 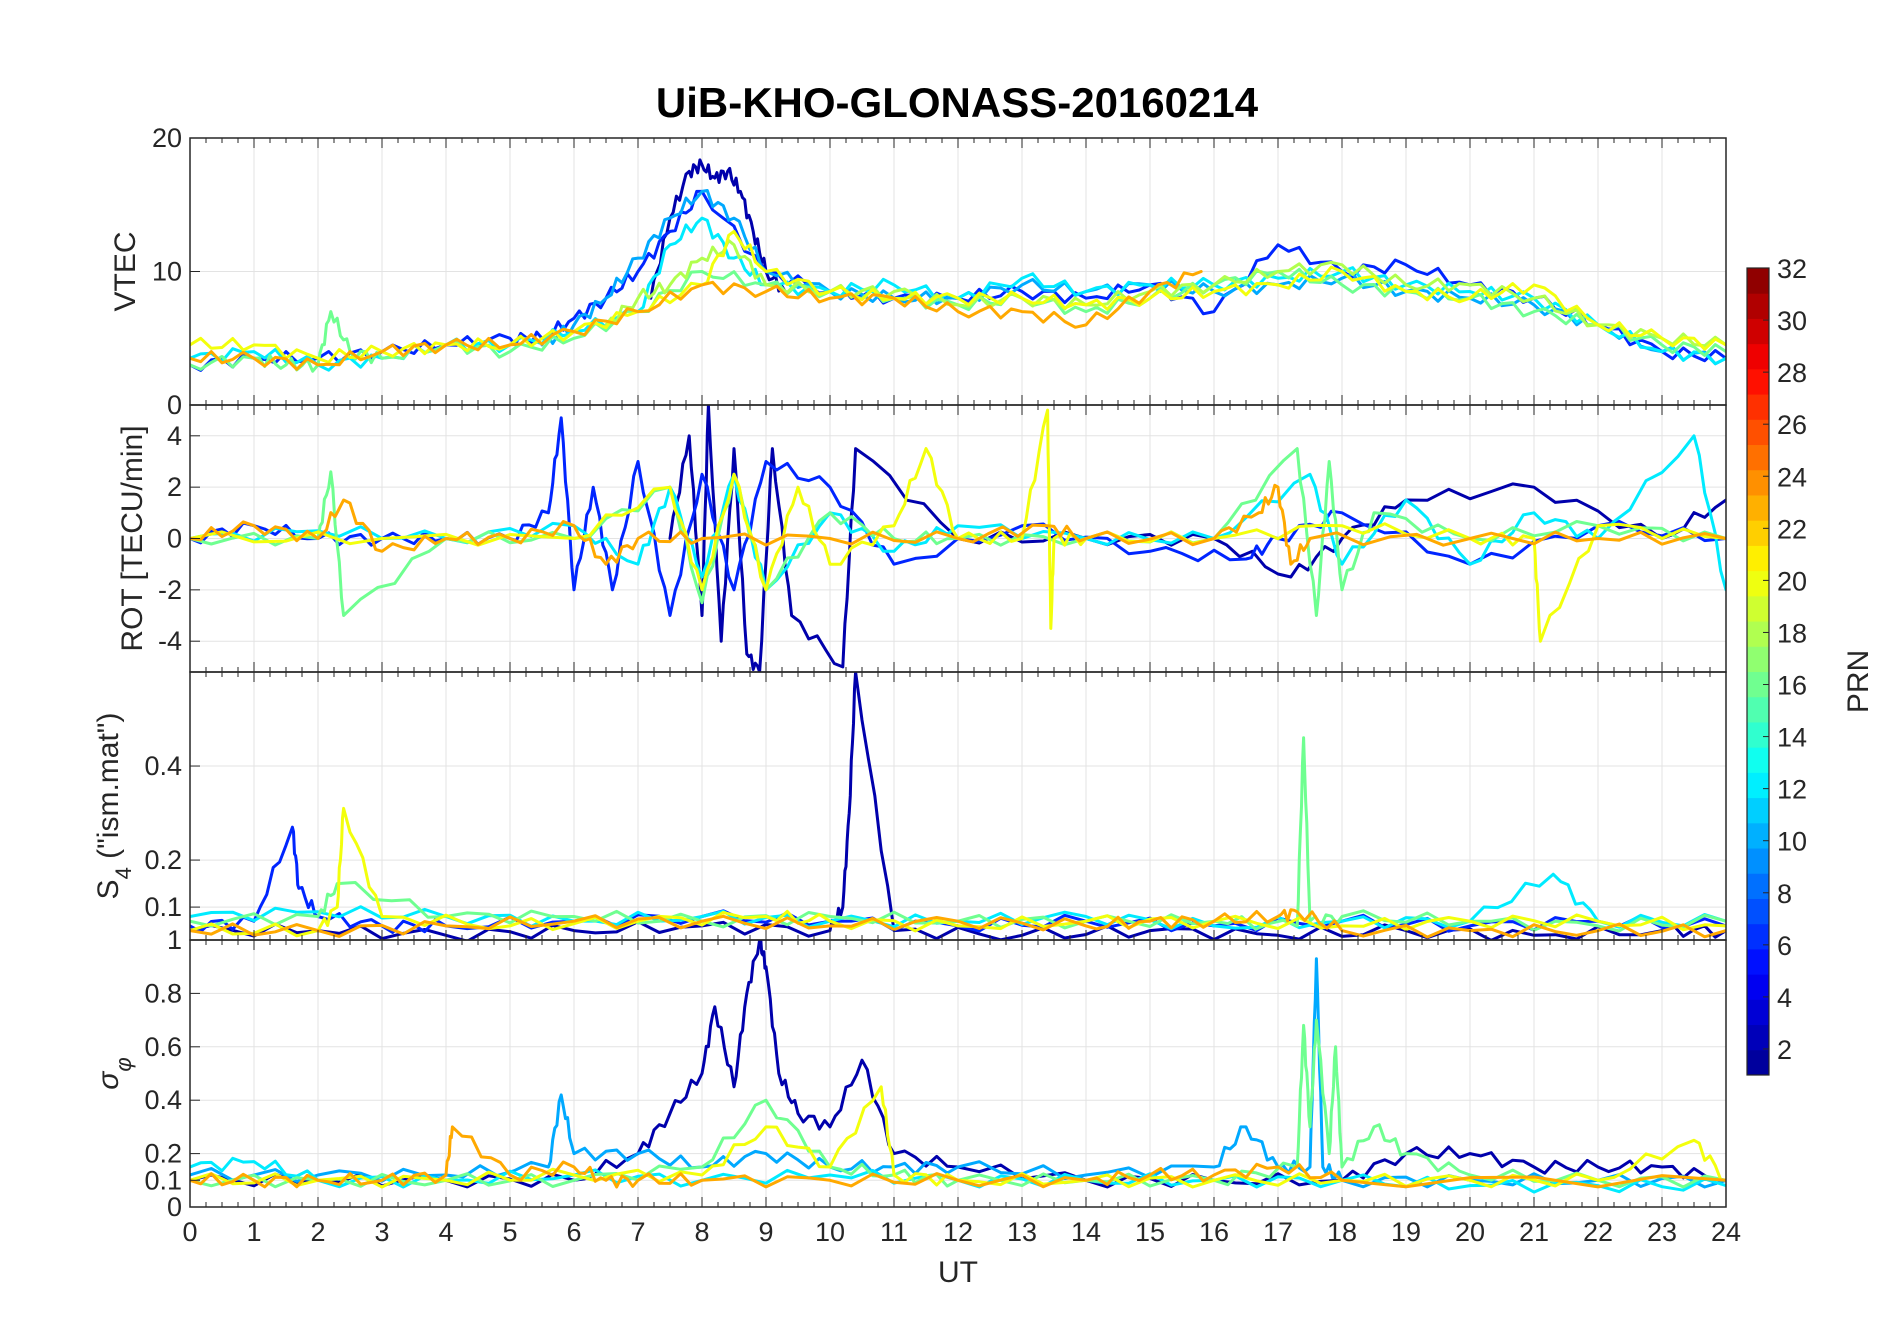 I want to click on x-tick-label: 9, so click(x=765, y=1232).